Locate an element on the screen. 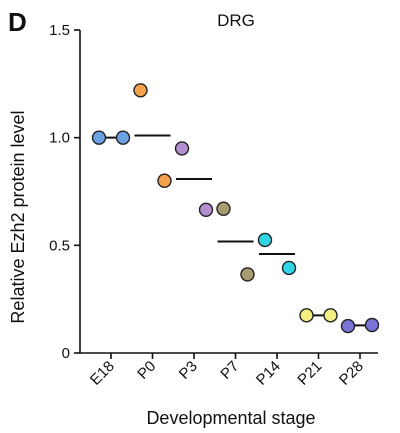 The image size is (400, 433). x-tick-label: P3 is located at coordinates (188, 370).